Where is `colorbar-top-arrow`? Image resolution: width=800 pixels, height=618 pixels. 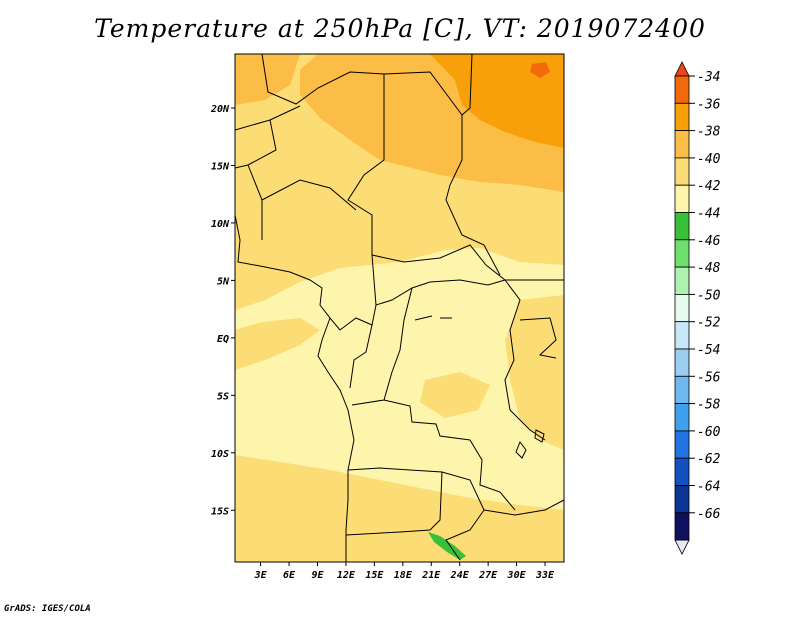
colorbar-top-arrow is located at coordinates (682, 69).